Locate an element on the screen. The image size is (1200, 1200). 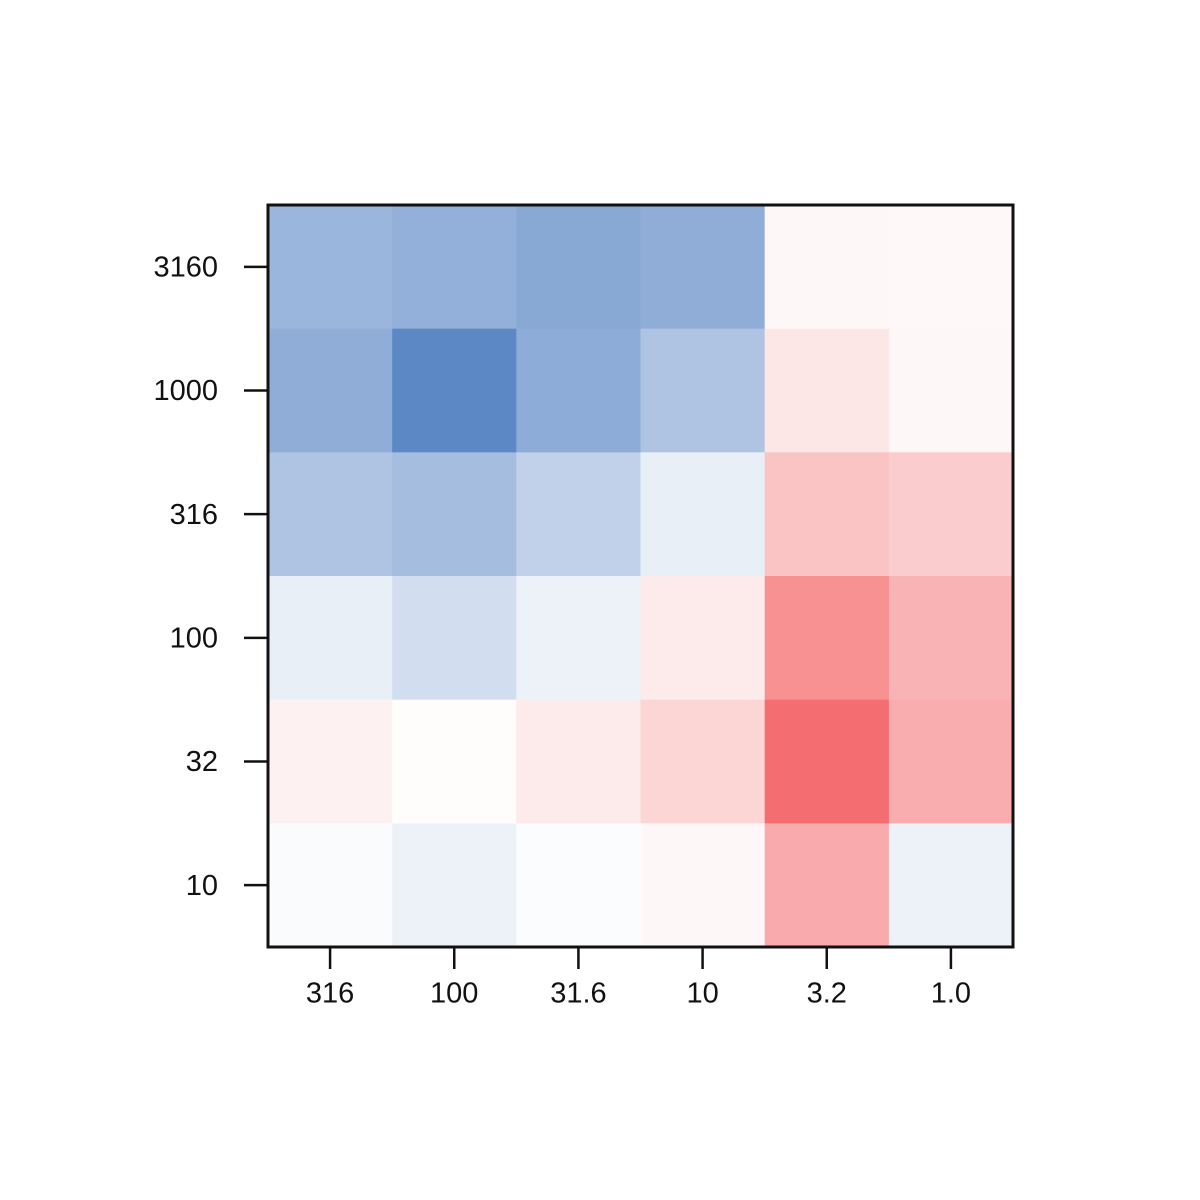
y-tick-label: 100 is located at coordinates (194, 638).